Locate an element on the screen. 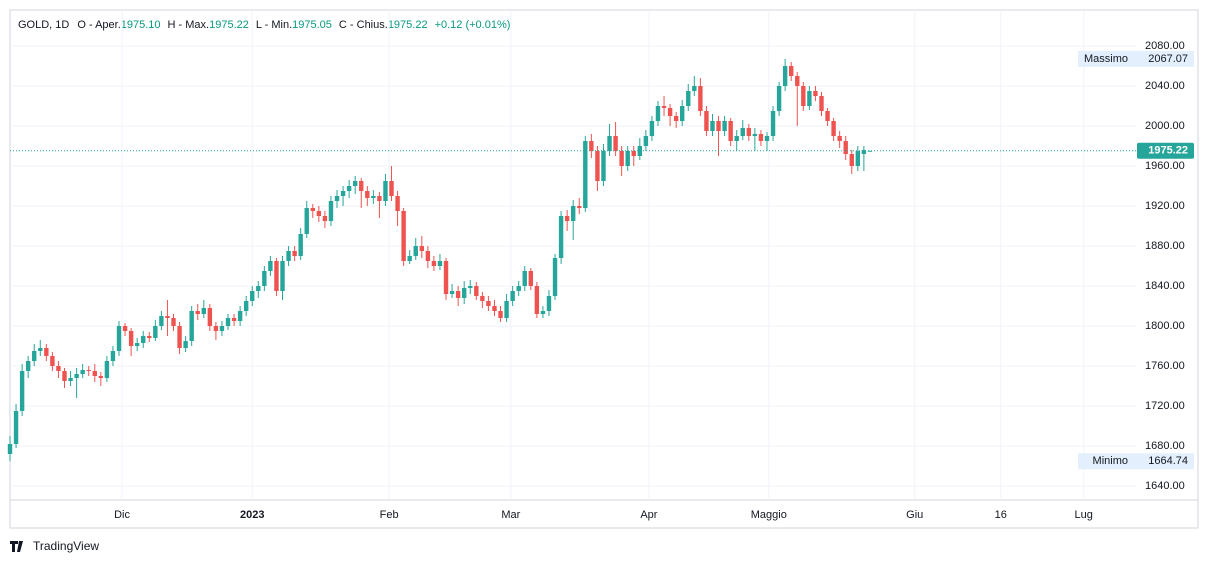 This screenshot has height=564, width=1209. high-marker-value: 2067.07 is located at coordinates (1168, 59).